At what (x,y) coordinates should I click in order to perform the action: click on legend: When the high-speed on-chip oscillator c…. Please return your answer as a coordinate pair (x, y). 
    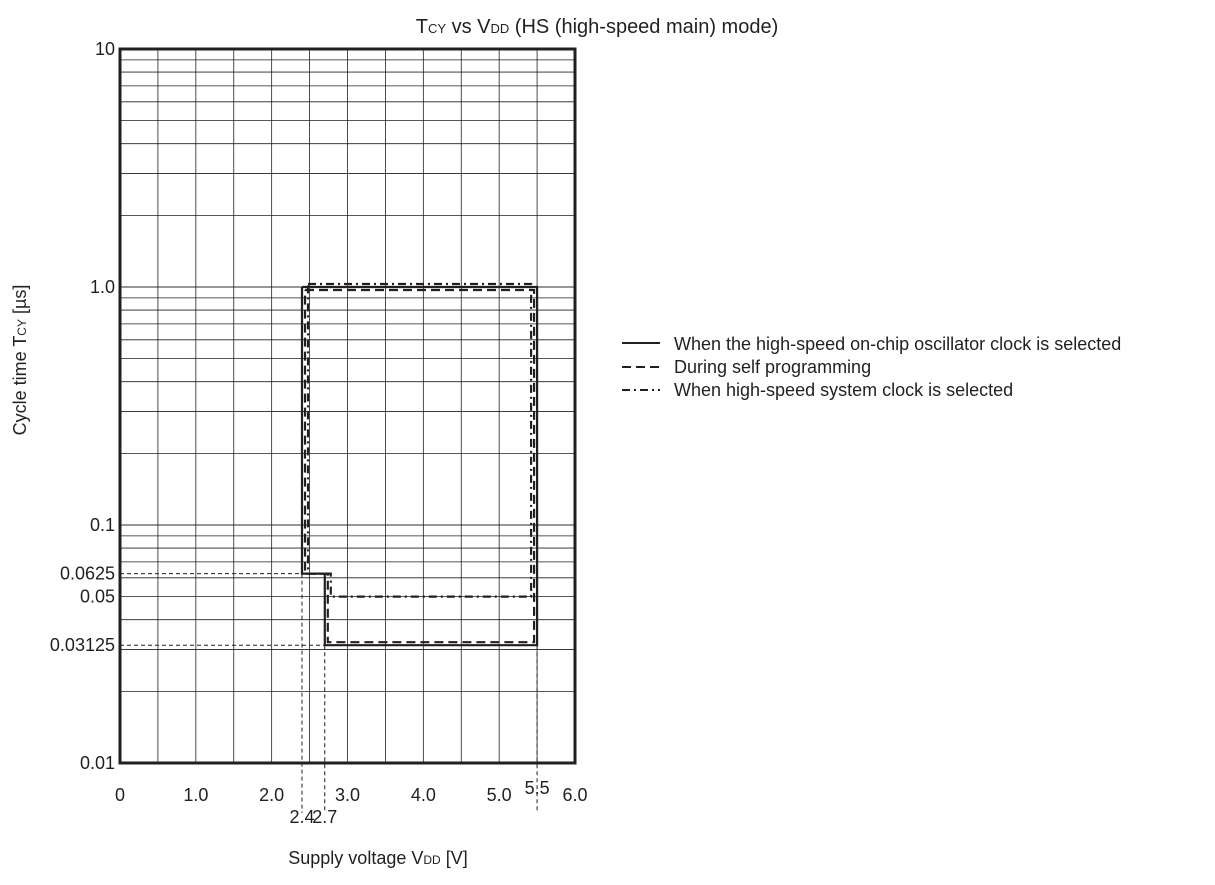
    Looking at the image, I should click on (871, 367).